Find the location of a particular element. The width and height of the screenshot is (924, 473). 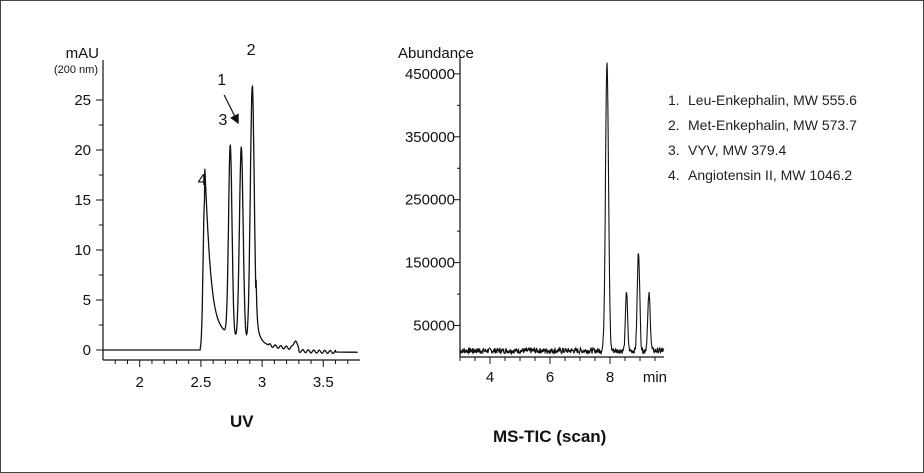

ms-x-tick-label: 8 is located at coordinates (610, 377).